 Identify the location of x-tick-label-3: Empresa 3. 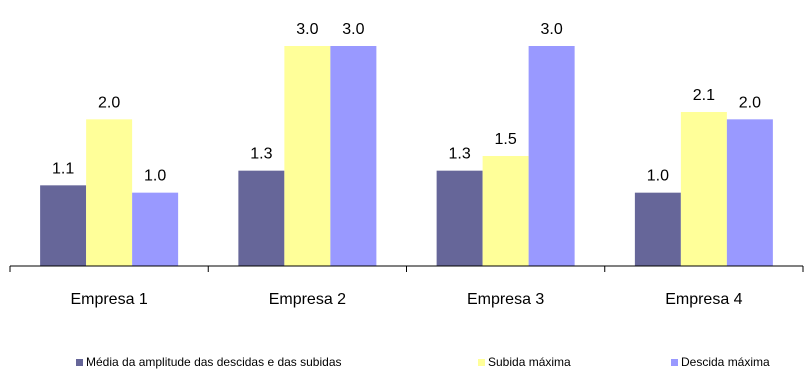
(505, 299).